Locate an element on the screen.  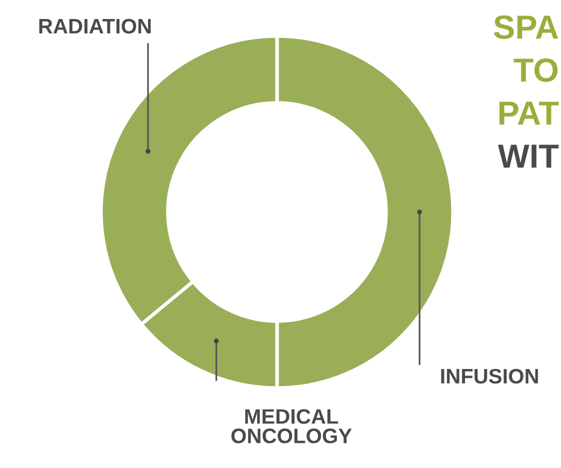
slice-label: INFUSION is located at coordinates (489, 376).